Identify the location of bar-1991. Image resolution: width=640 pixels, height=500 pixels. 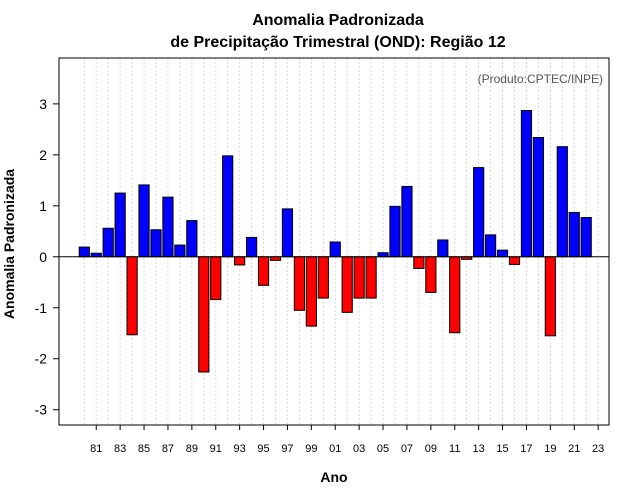
(216, 278).